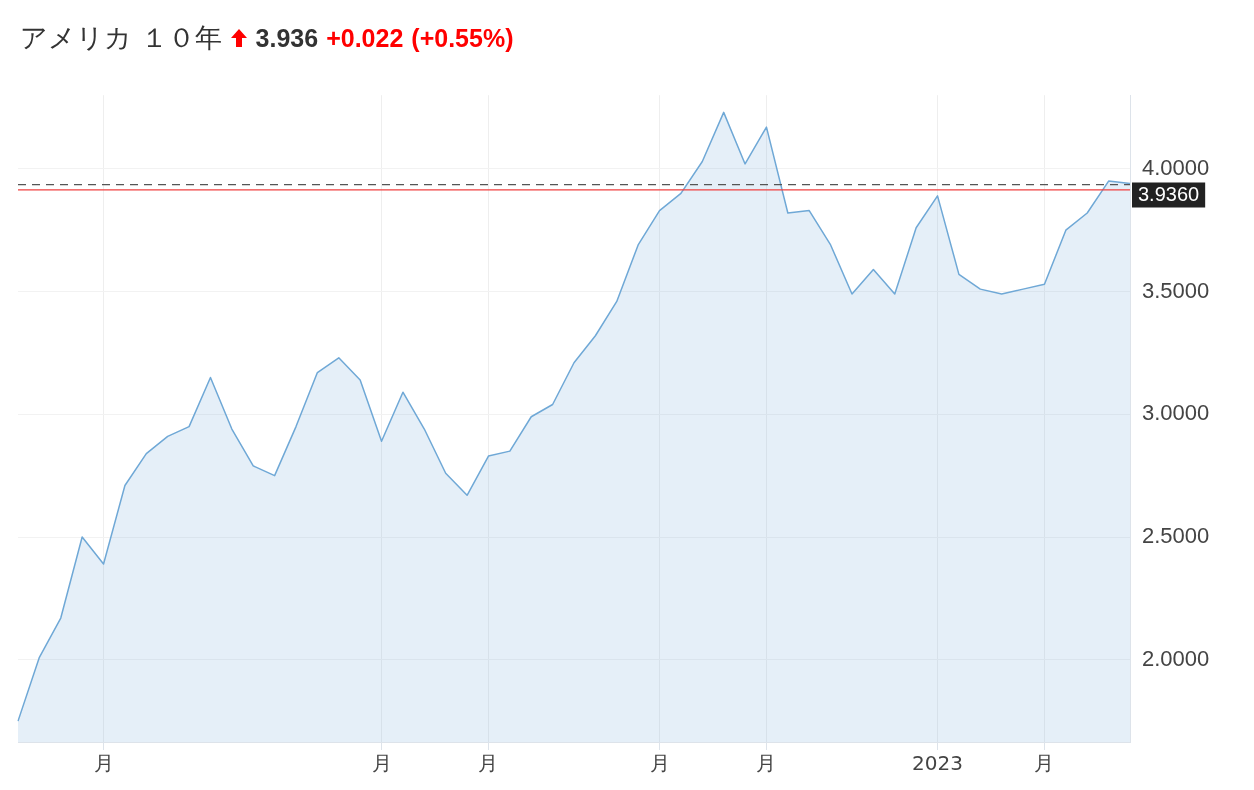  Describe the element at coordinates (1176, 167) in the screenshot. I see `y-tick-label: 4.0000` at that location.